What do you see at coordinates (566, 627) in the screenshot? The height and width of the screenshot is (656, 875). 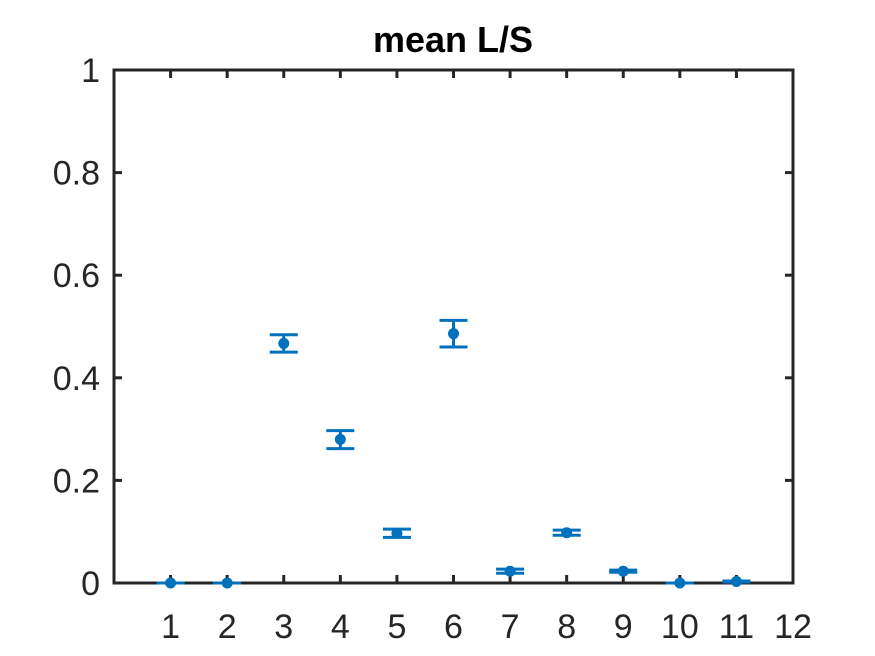 I see `x-tick-label: 8` at bounding box center [566, 627].